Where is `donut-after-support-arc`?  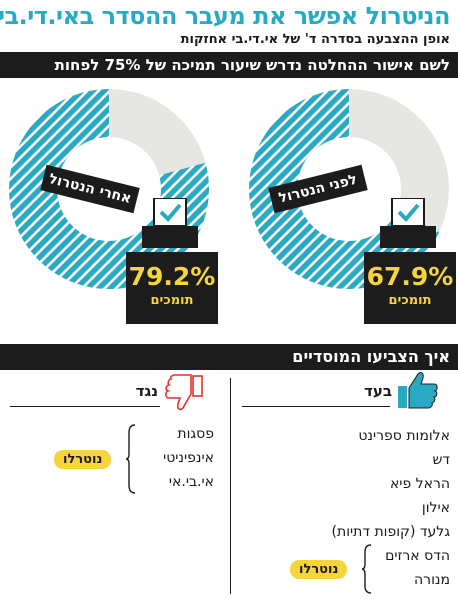 donut-after-support-arc is located at coordinates (109, 189).